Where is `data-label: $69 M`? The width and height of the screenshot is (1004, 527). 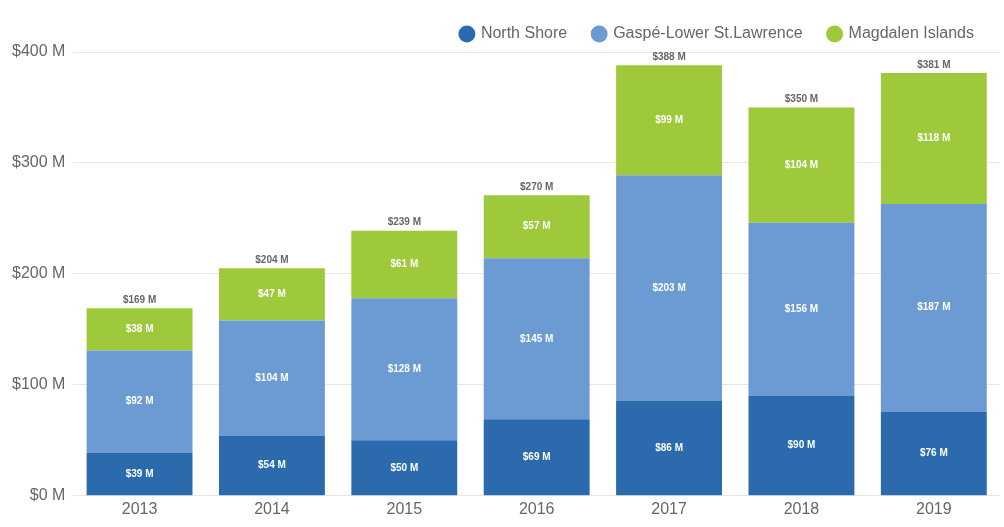
data-label: $69 M is located at coordinates (536, 457).